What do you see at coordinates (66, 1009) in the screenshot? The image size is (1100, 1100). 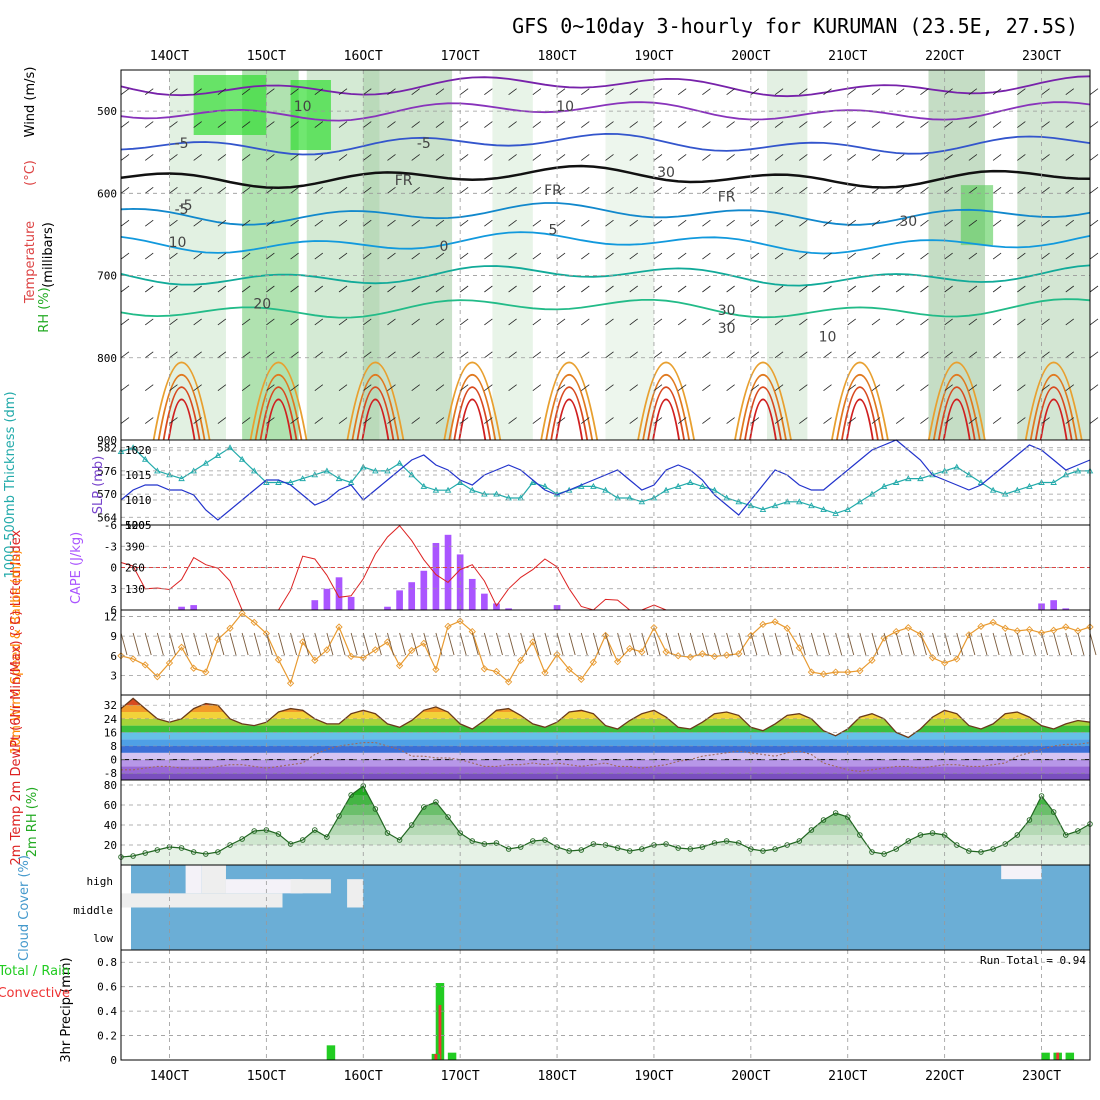 I see `precip-label: 3hr Precip (mm)` at bounding box center [66, 1009].